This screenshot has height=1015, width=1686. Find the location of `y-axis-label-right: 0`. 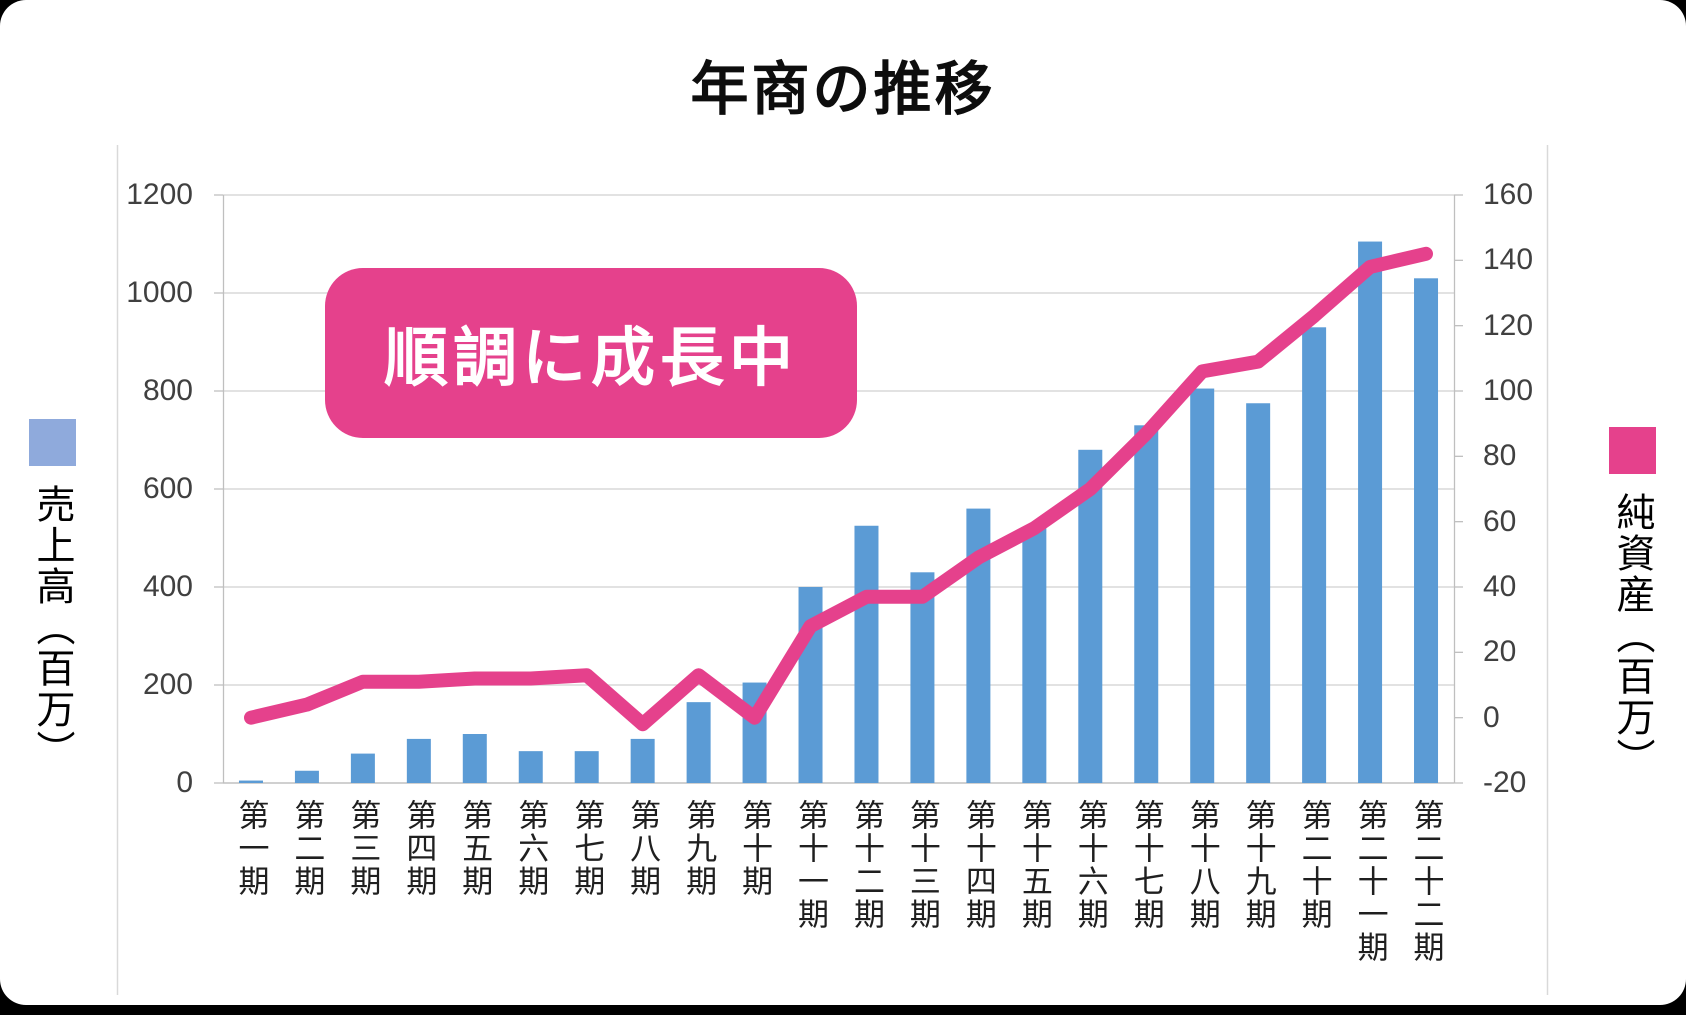

y-axis-label-right: 0 is located at coordinates (1491, 717).